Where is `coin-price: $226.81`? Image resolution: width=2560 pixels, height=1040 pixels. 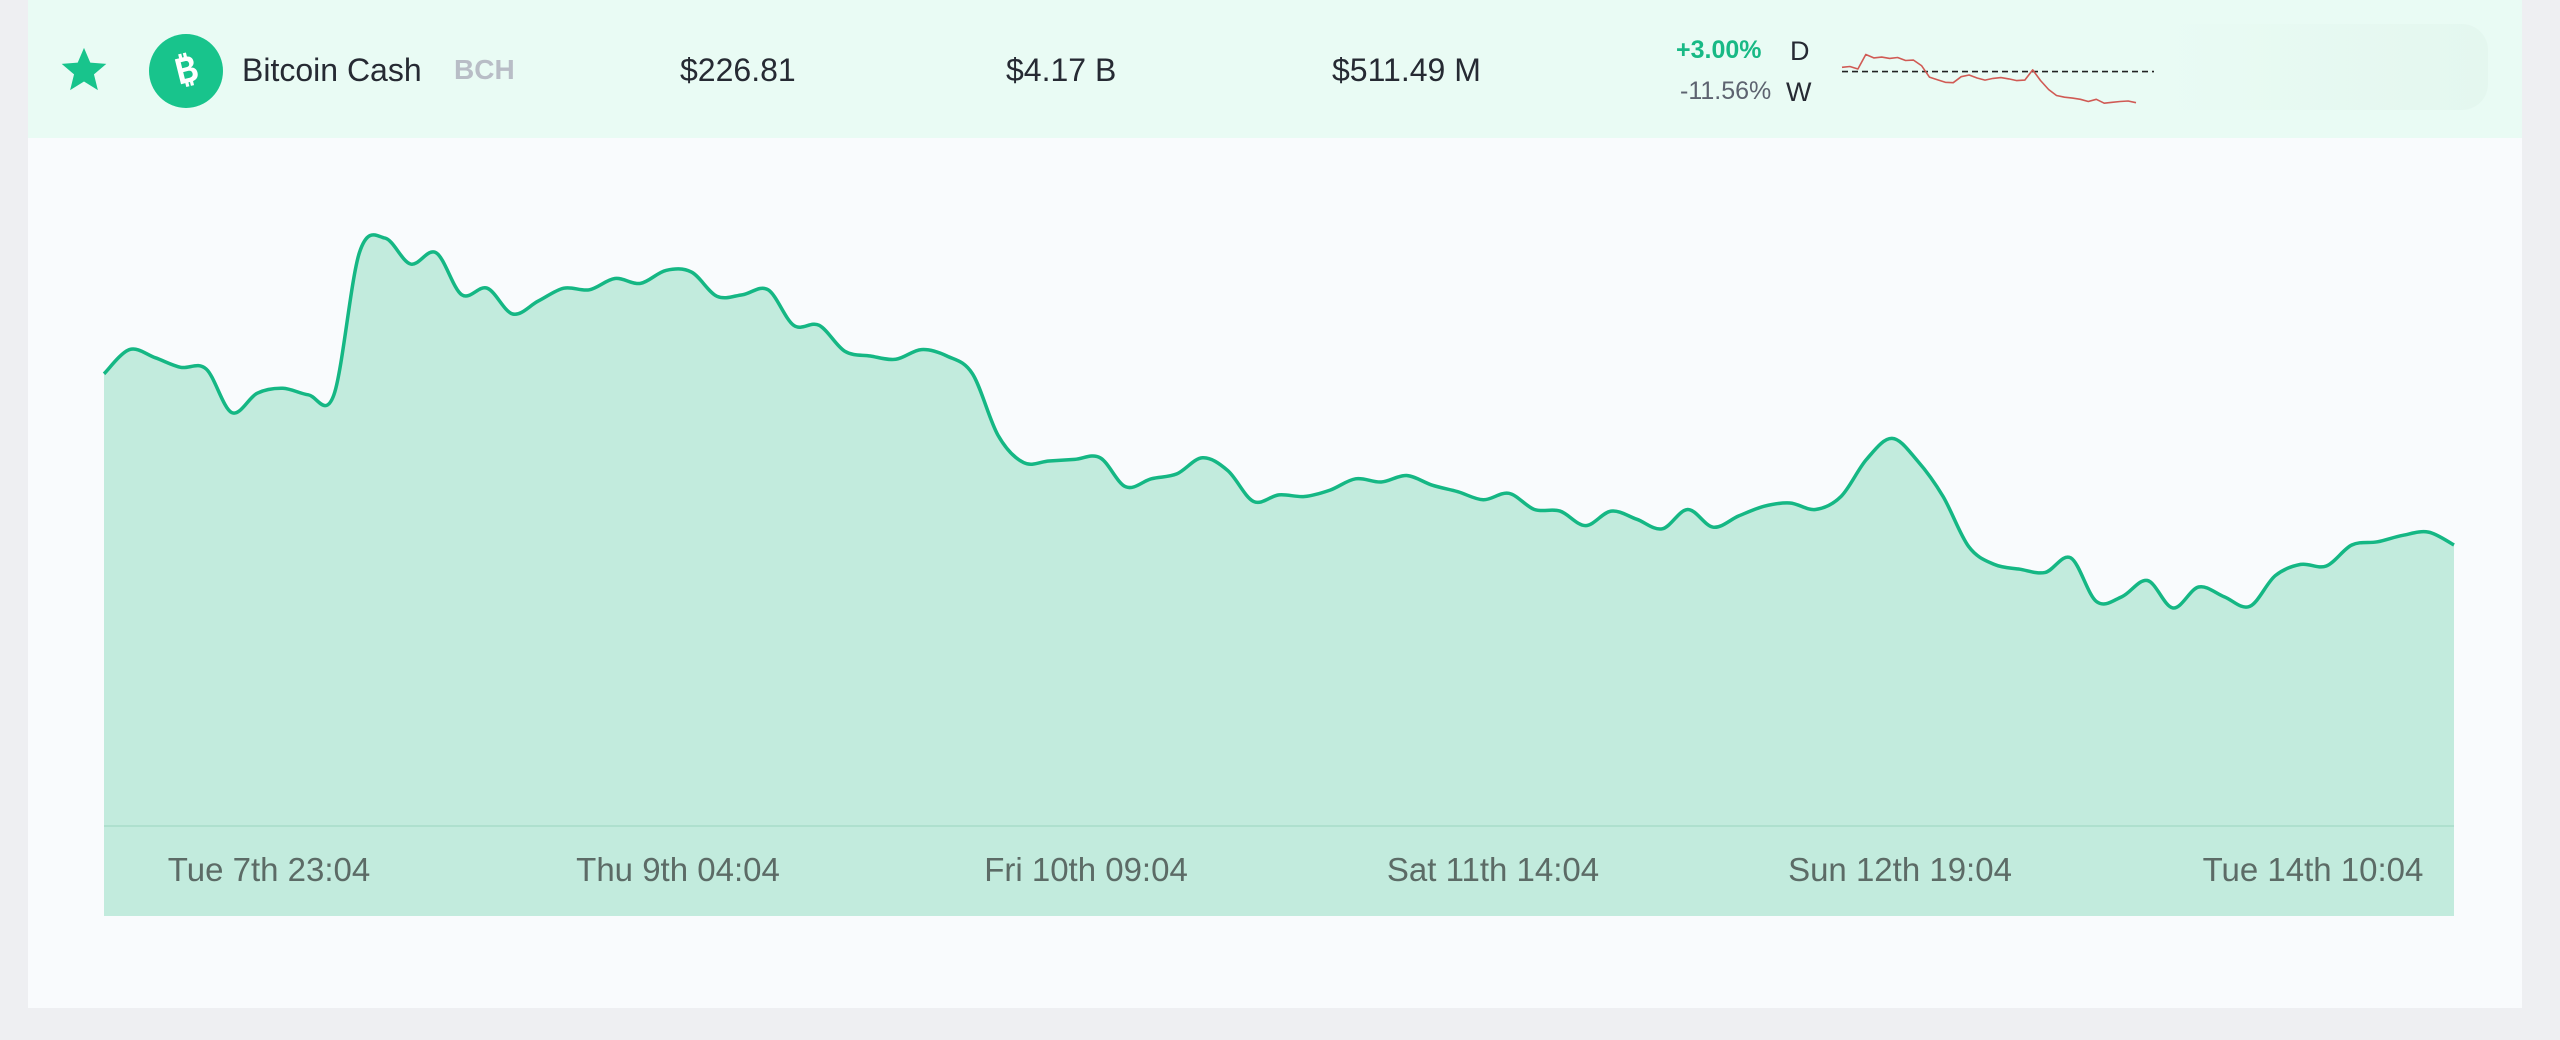
coin-price: $226.81 is located at coordinates (738, 70).